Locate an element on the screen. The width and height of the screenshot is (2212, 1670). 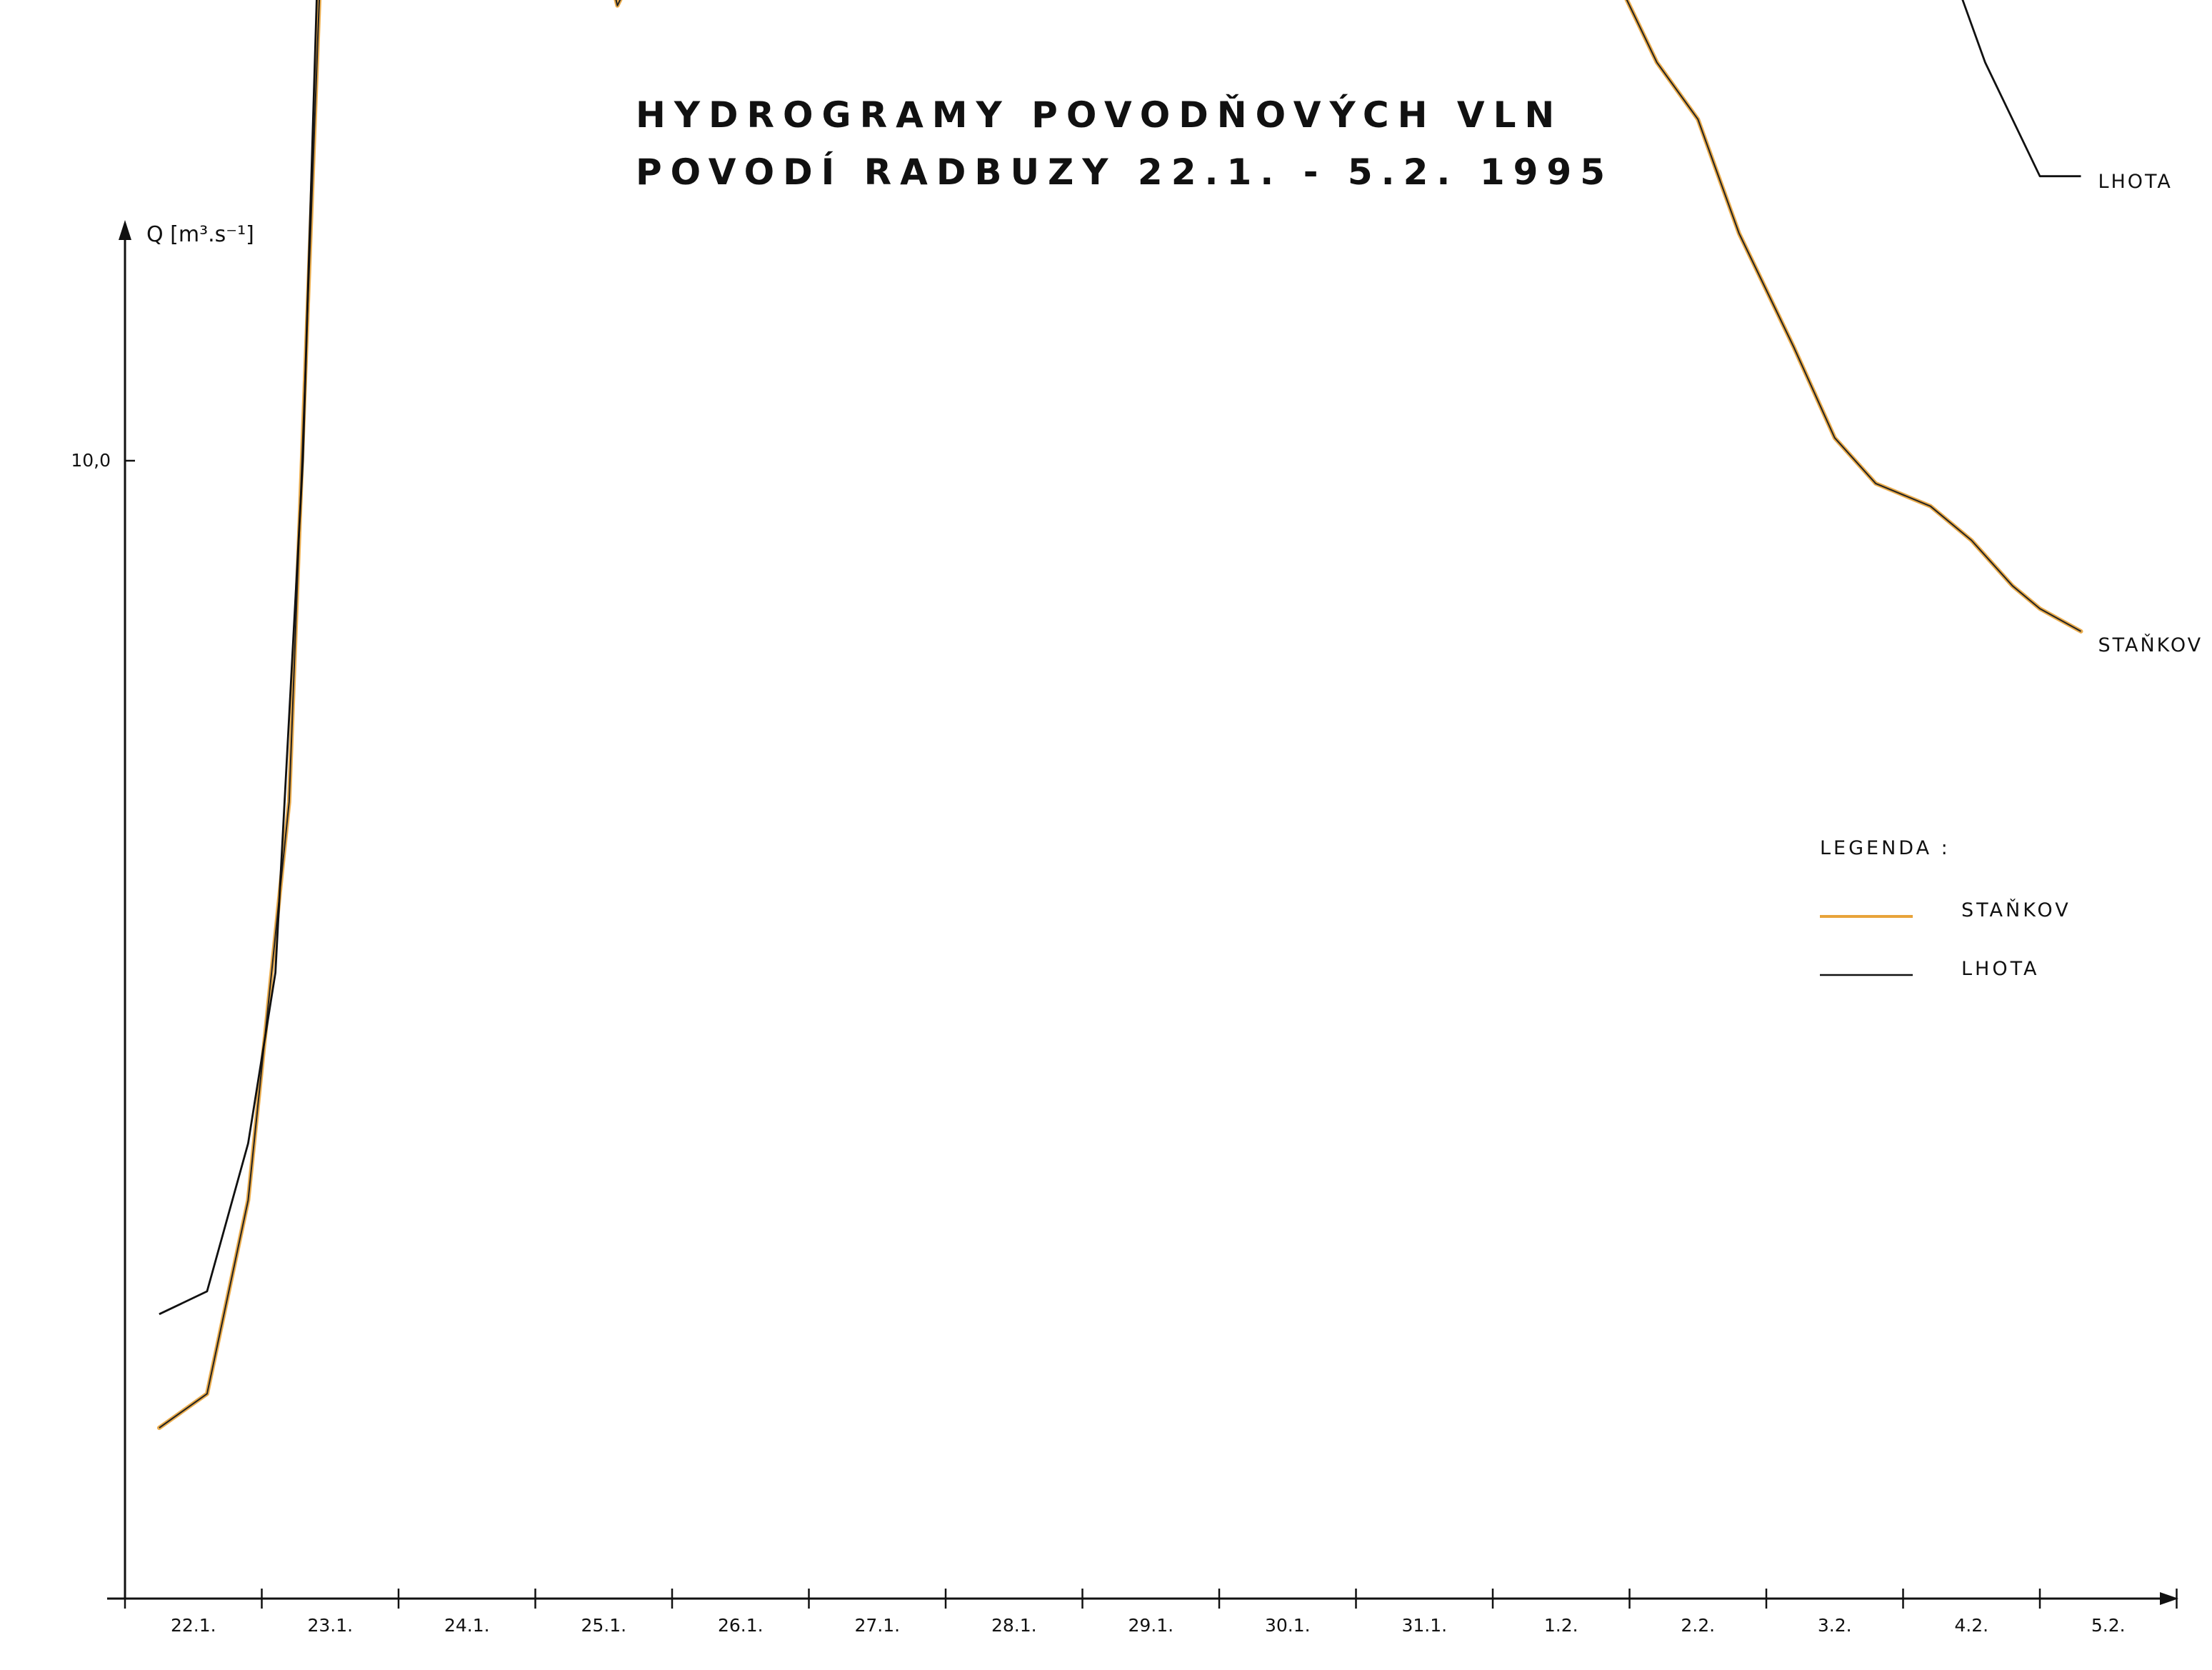
series-end-label-lhota: LHOTA is located at coordinates (2135, 182).